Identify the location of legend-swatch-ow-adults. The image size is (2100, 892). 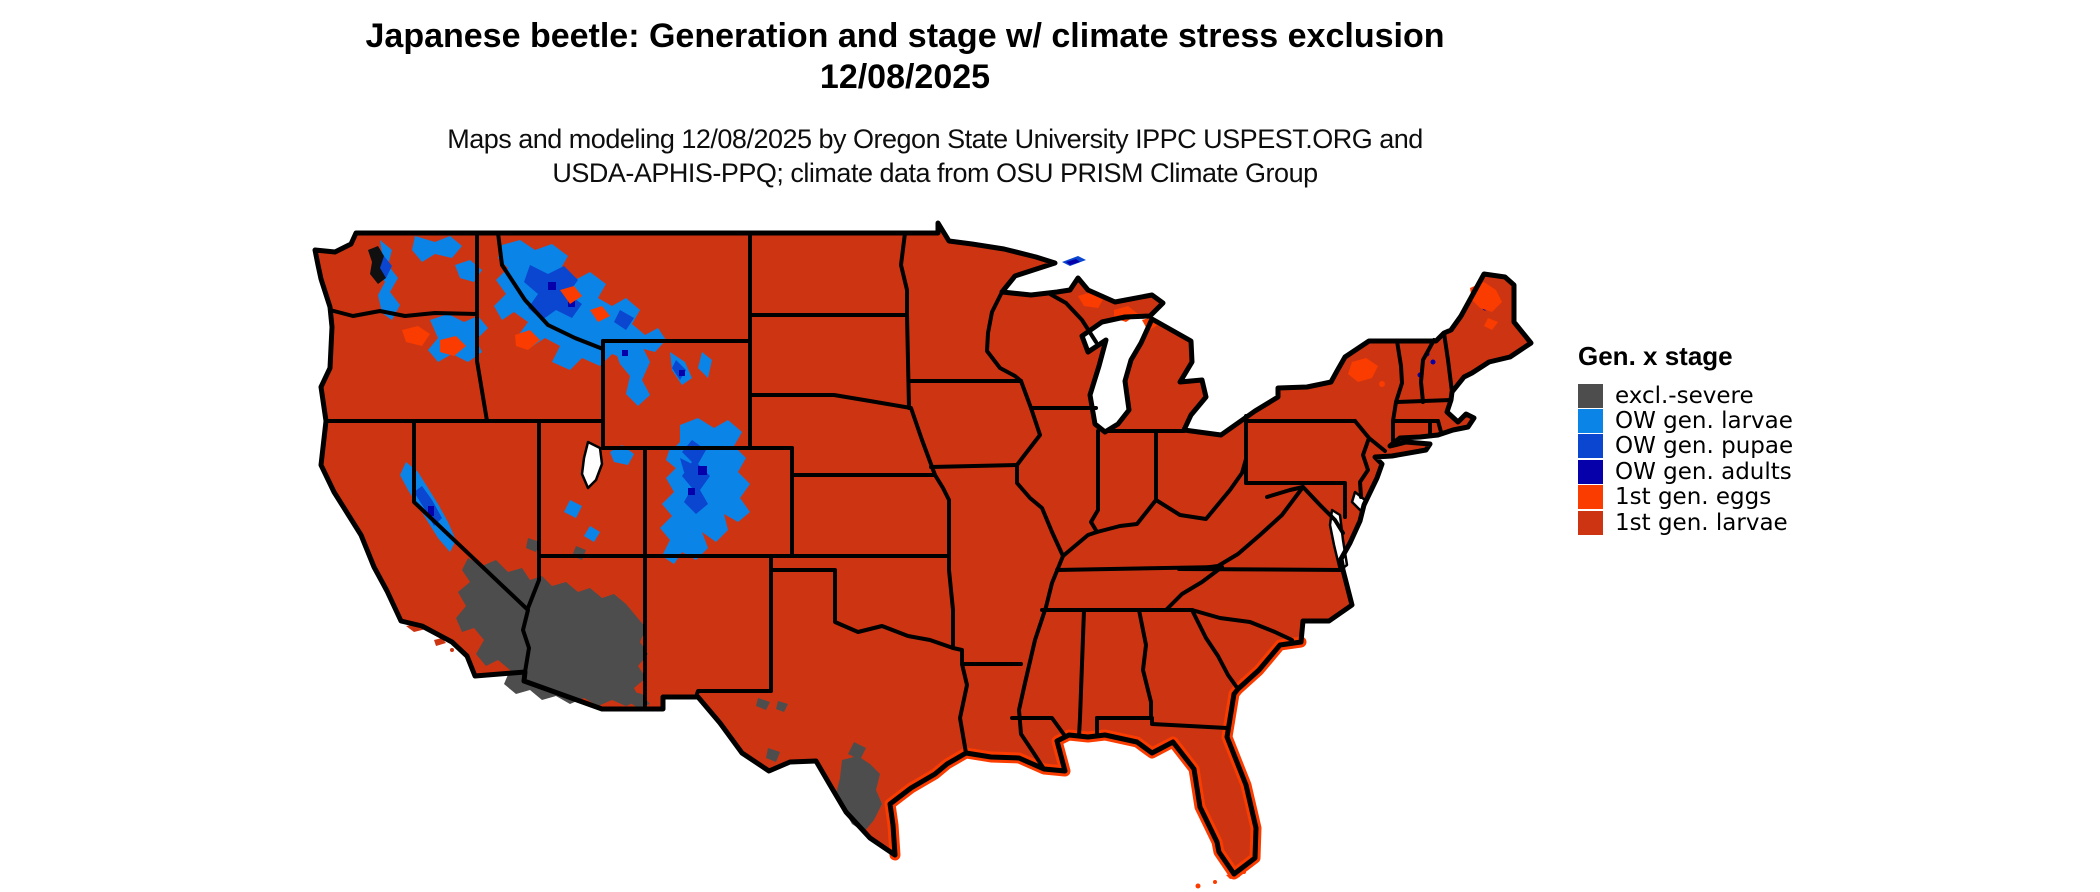
(1590, 471).